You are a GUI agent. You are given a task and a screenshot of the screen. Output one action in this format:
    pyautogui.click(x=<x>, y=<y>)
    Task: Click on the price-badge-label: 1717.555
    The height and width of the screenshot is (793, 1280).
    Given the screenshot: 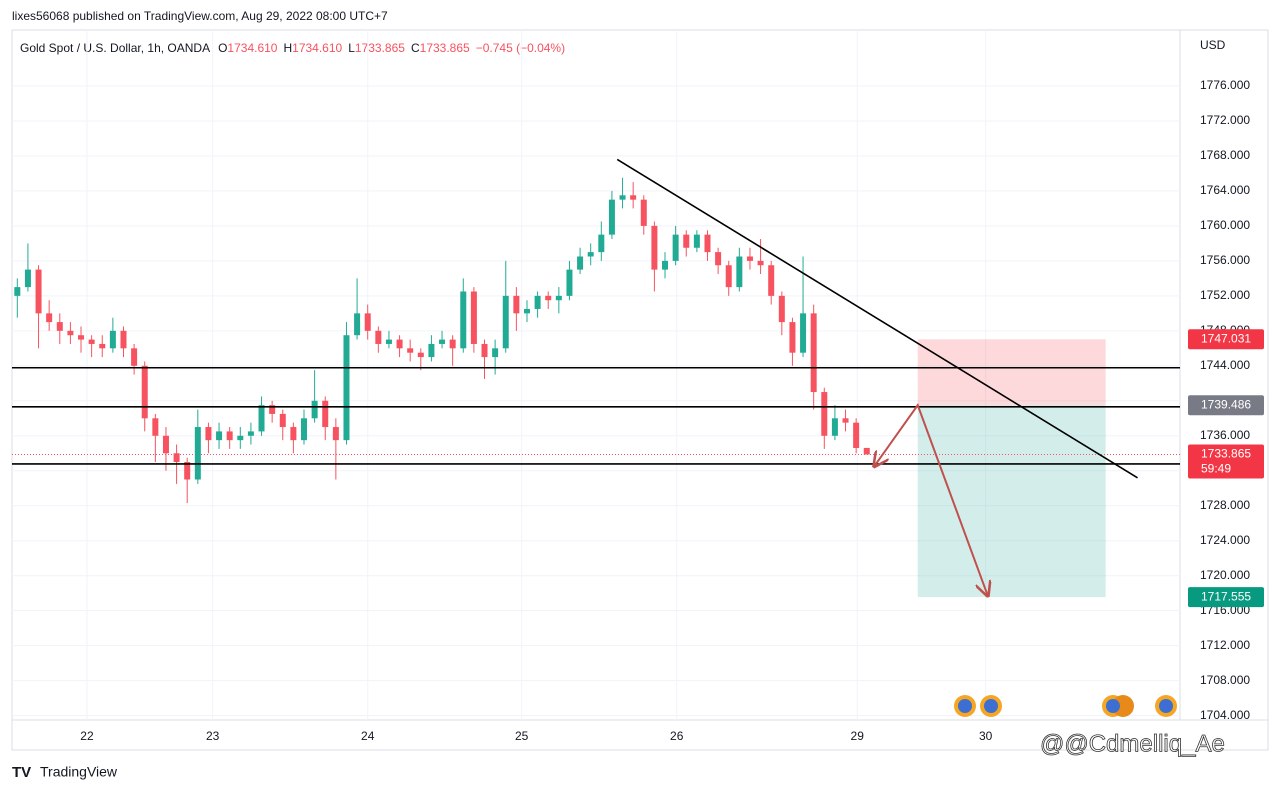 What is the action you would take?
    pyautogui.click(x=1226, y=596)
    